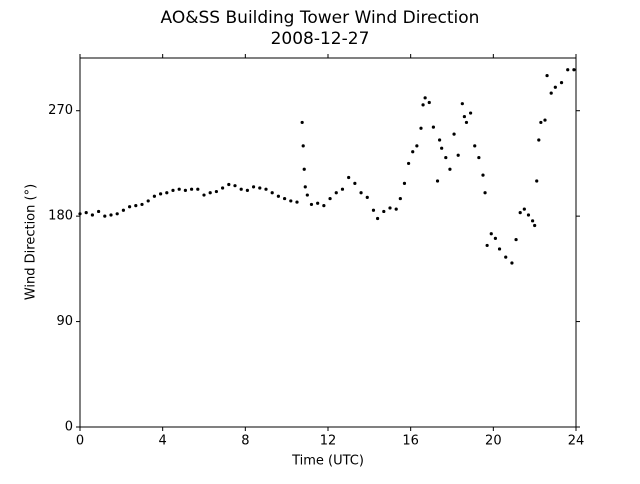 This screenshot has width=640, height=484. I want to click on chart-subtitle: 2008-12-27, so click(320, 39).